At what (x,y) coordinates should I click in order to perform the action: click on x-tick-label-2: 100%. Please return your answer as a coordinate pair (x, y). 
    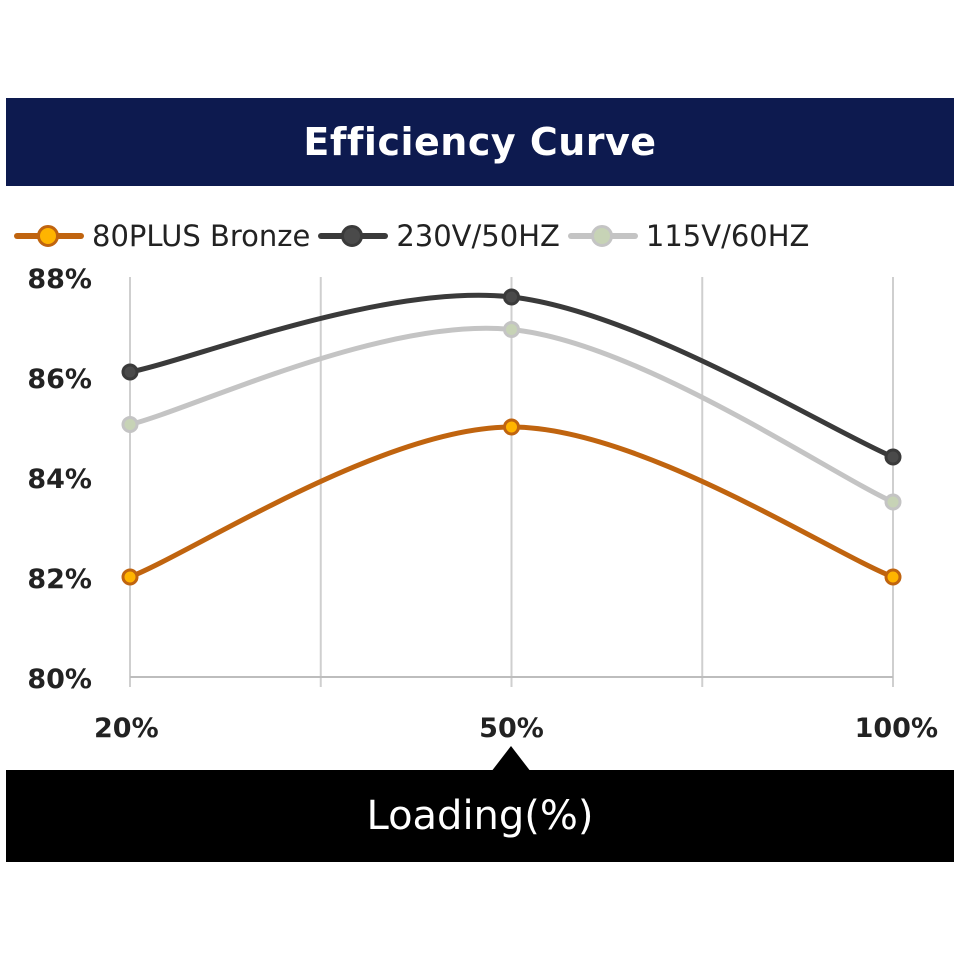
    Looking at the image, I should click on (896, 728).